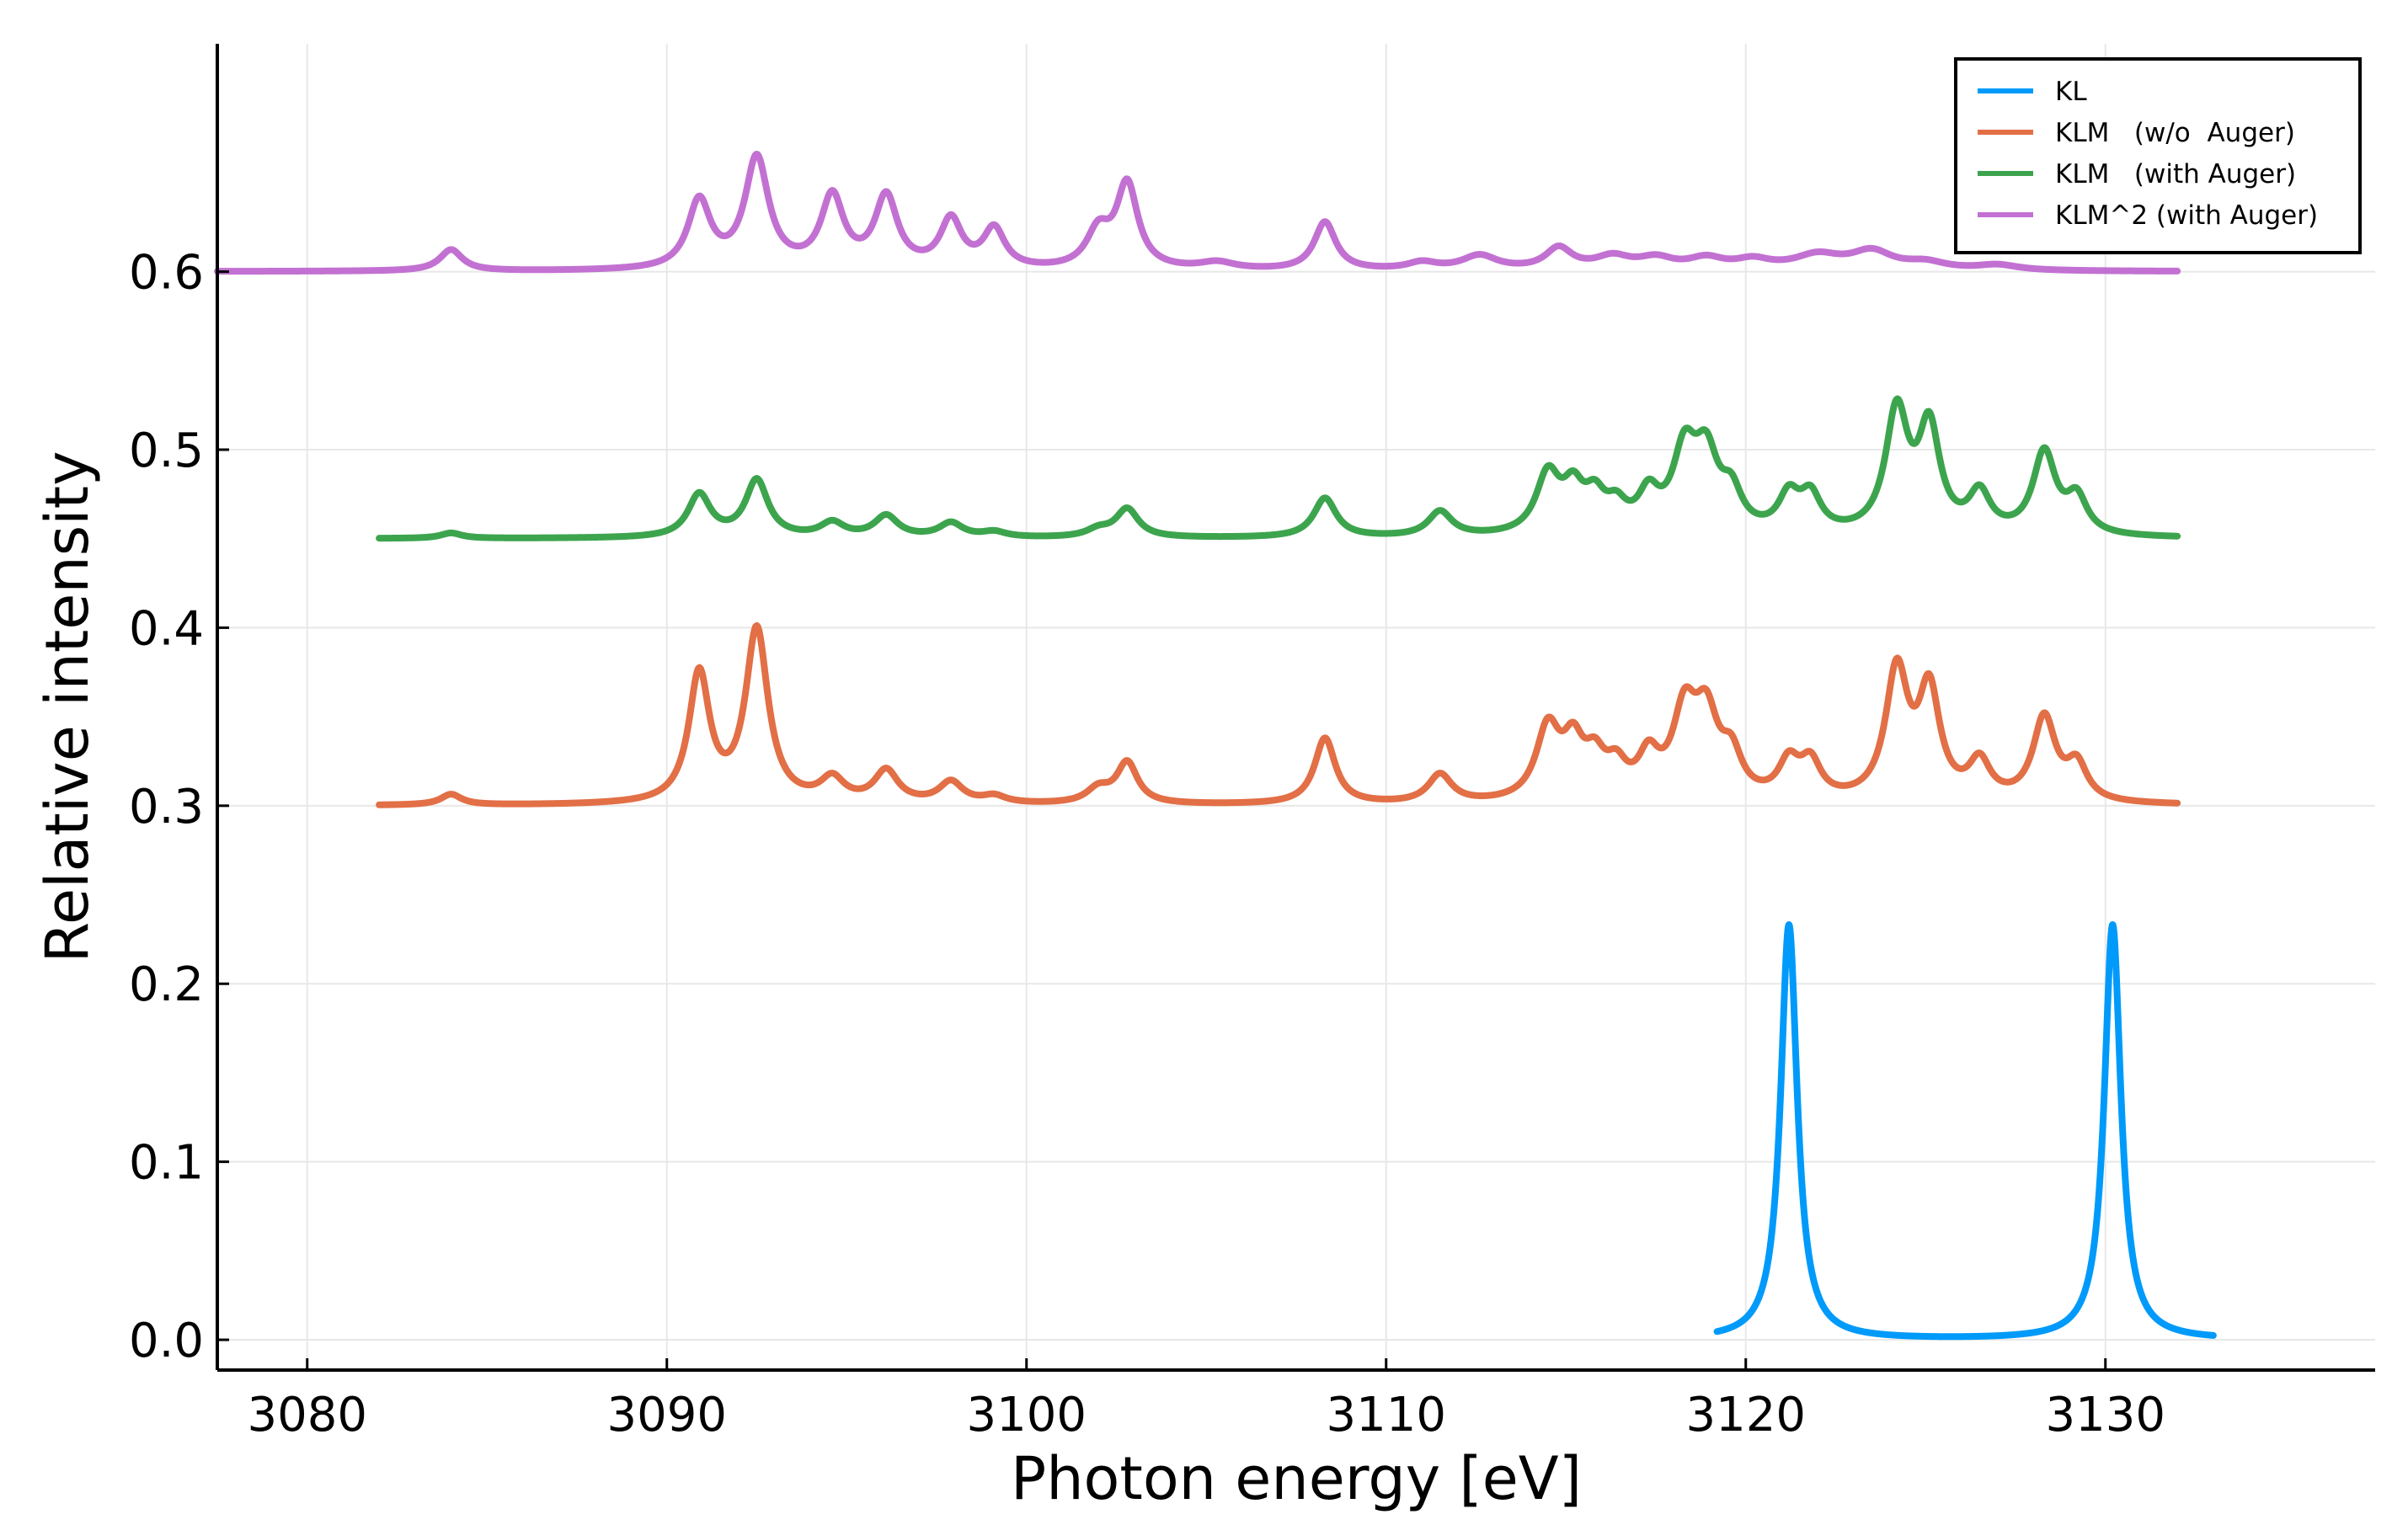  What do you see at coordinates (166, 807) in the screenshot?
I see `y-tick-label: 0.3` at bounding box center [166, 807].